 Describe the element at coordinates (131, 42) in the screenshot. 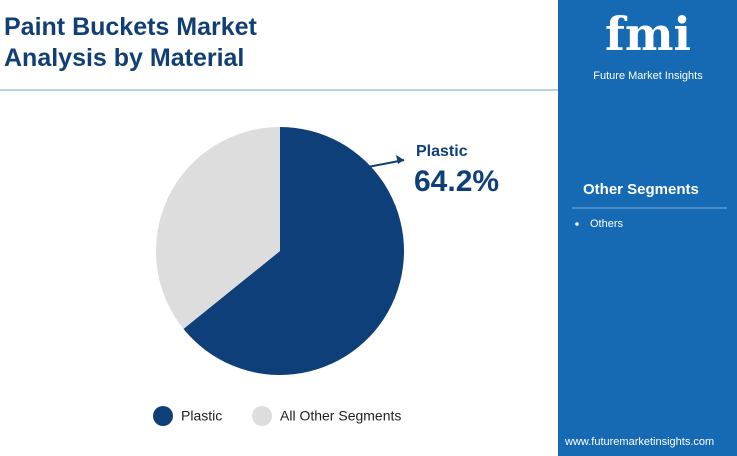

I see `chart-title: Paint Buckets Market Analysis by Material` at that location.